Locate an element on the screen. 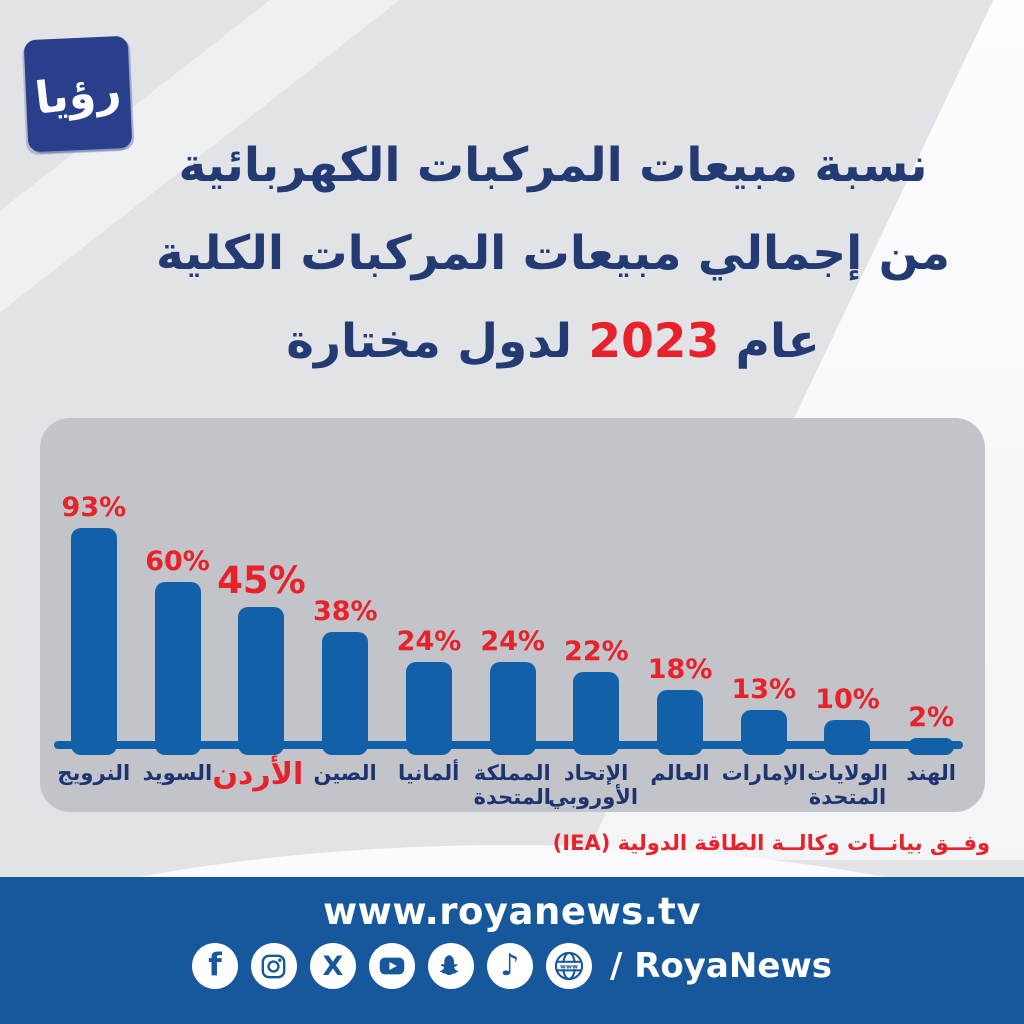 Image resolution: width=1024 pixels, height=1024 pixels. youtube-icon is located at coordinates (391, 966).